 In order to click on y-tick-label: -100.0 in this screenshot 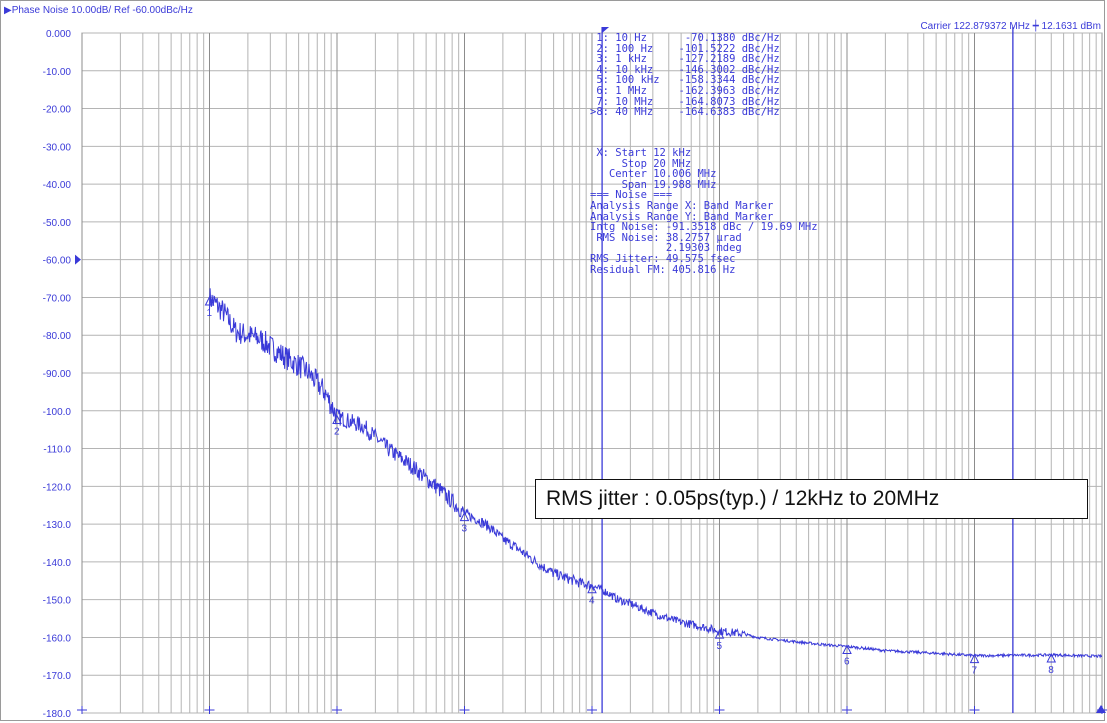, I will do `click(57, 412)`.